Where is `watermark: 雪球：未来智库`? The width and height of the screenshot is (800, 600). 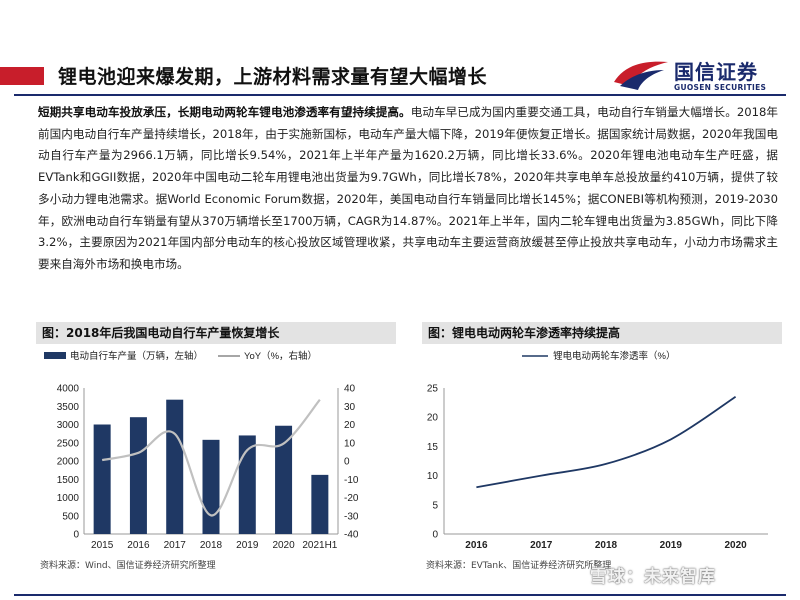 watermark: 雪球：未来智库 is located at coordinates (653, 577).